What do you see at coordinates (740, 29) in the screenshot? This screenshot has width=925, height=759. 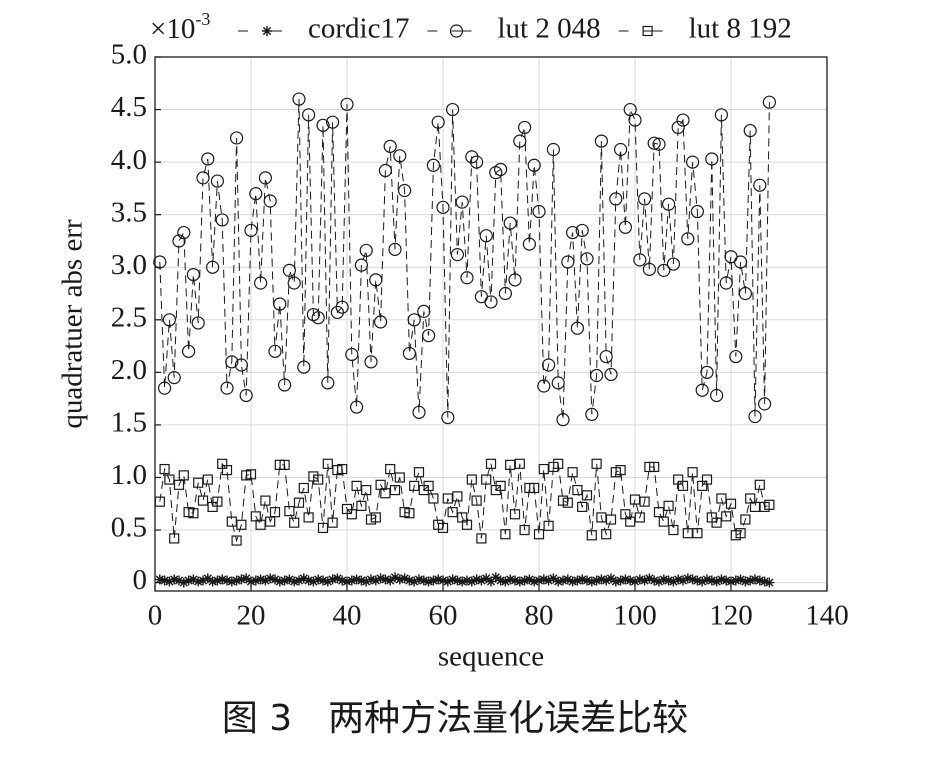 I see `legend-text: lut 8 192` at bounding box center [740, 29].